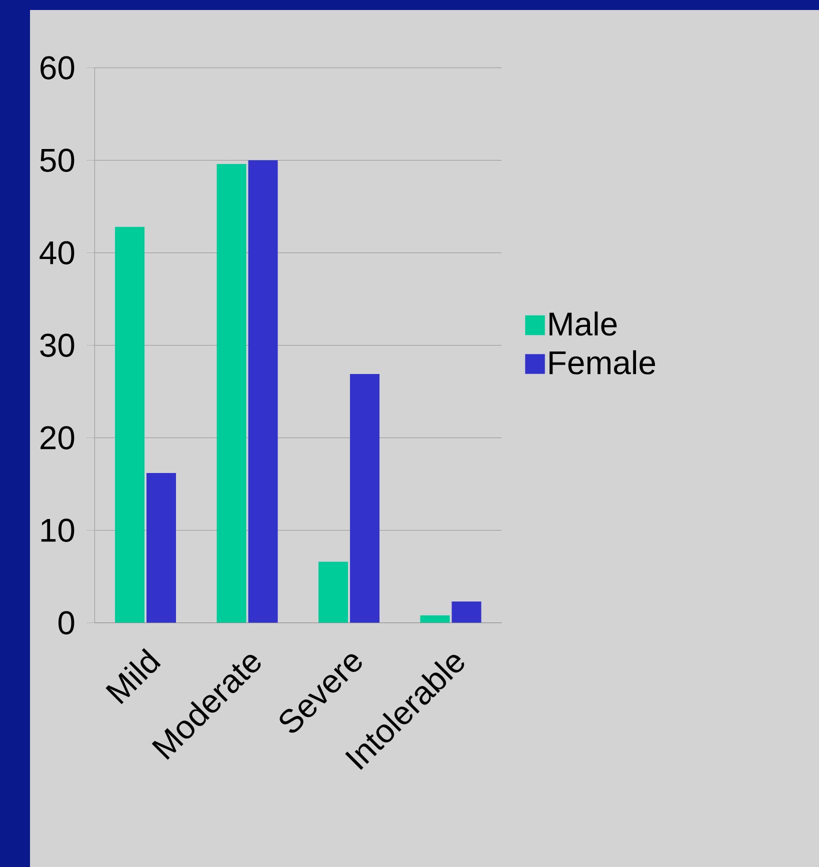 The height and width of the screenshot is (867, 819). Describe the element at coordinates (57, 345) in the screenshot. I see `y-tick-label: 30` at that location.